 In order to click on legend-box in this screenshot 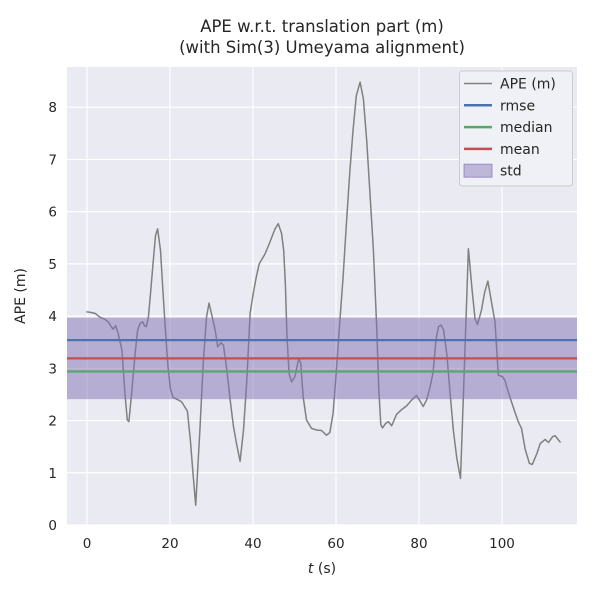, I will do `click(516, 128)`.